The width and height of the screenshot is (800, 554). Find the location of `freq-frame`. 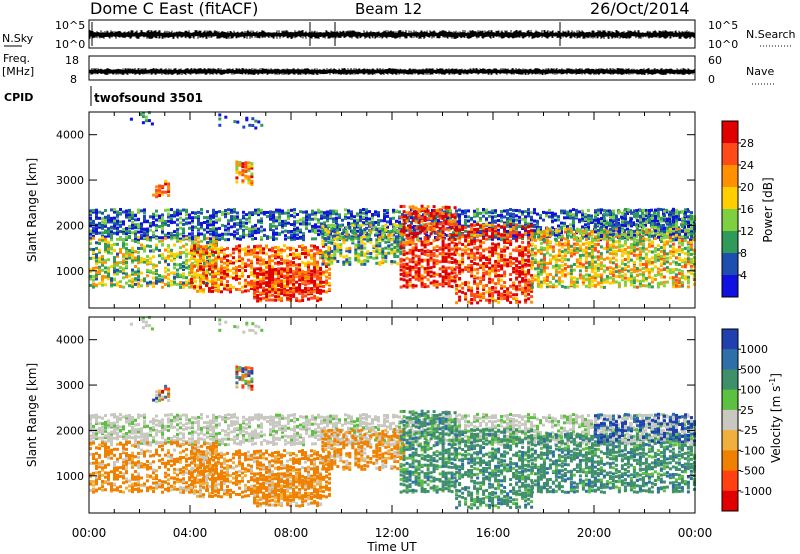

freq-frame is located at coordinates (392, 68).